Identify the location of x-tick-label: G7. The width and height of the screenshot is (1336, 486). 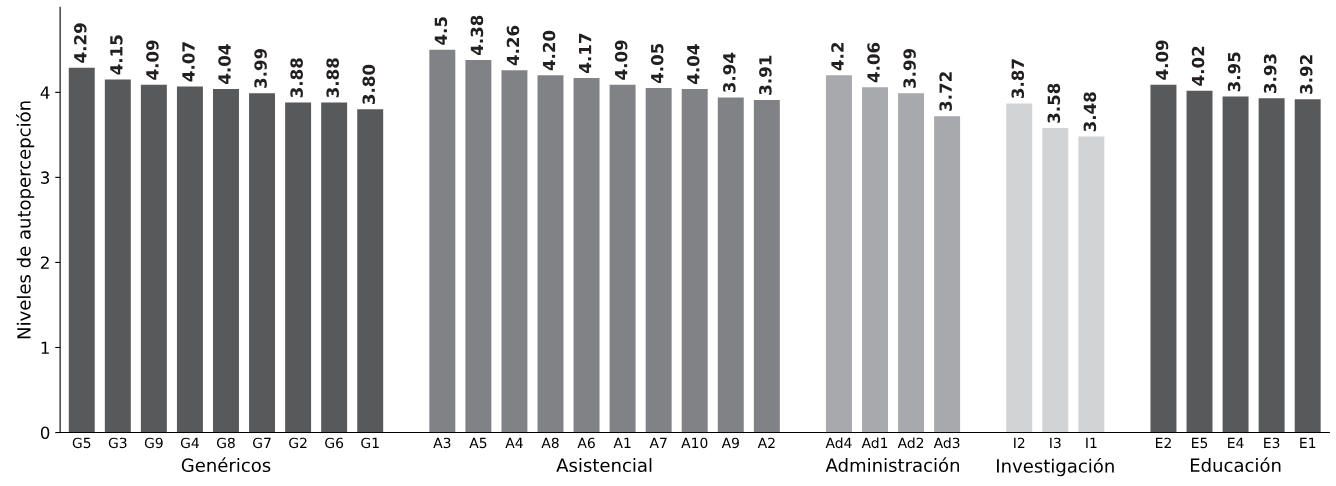
(262, 443).